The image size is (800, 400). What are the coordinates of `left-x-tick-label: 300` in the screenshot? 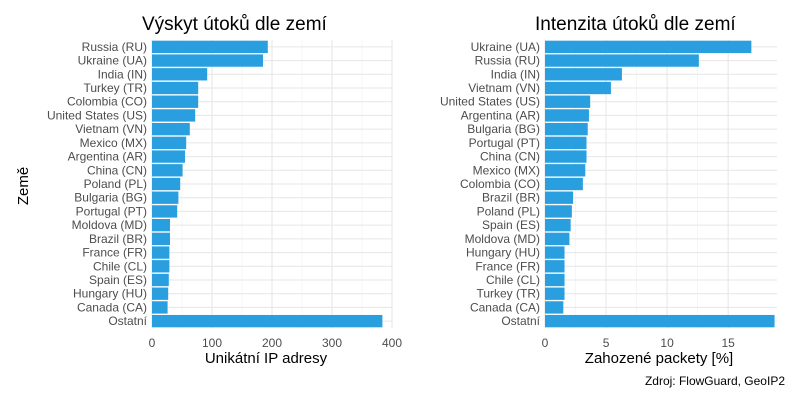 It's located at (332, 343).